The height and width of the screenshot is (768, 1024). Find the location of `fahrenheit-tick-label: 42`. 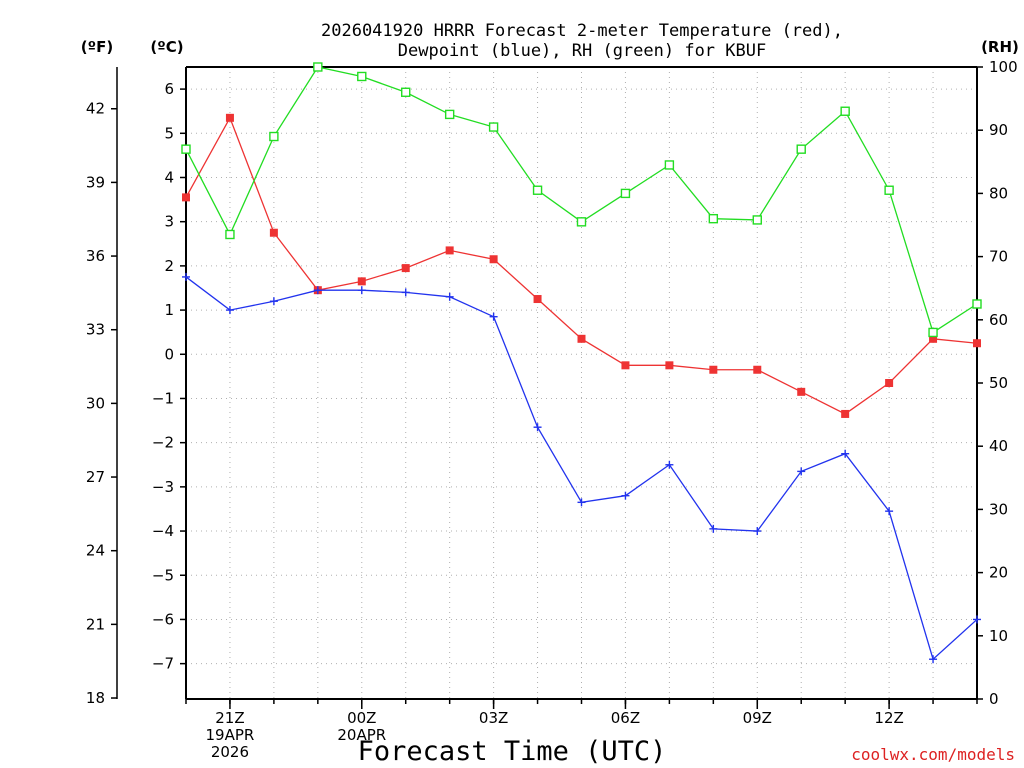

fahrenheit-tick-label: 42 is located at coordinates (95, 109).